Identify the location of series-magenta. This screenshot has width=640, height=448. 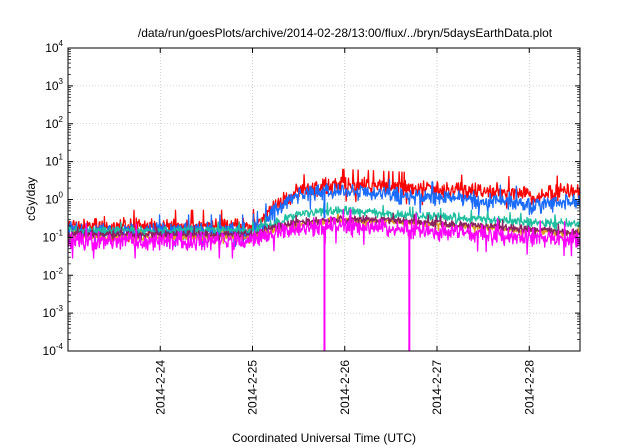
(324, 233).